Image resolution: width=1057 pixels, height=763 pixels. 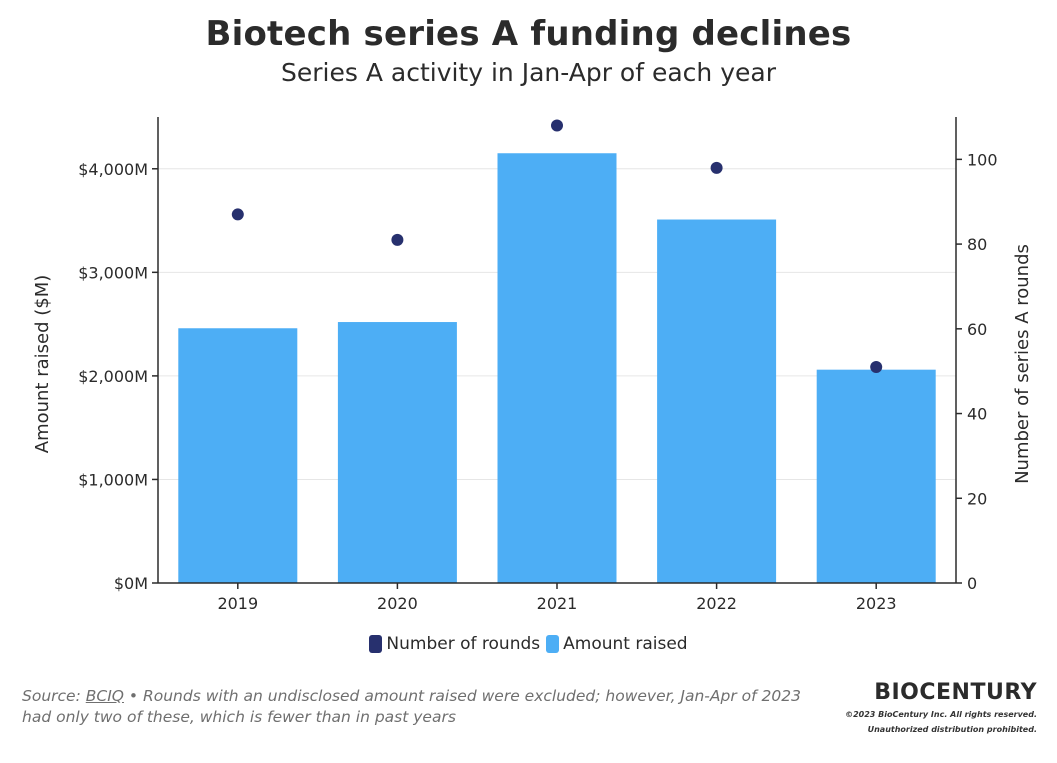 I want to click on bar-2021, so click(x=557, y=368).